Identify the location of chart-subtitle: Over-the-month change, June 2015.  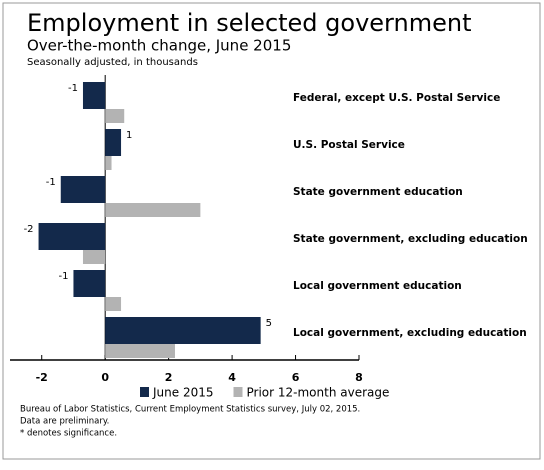
(159, 46).